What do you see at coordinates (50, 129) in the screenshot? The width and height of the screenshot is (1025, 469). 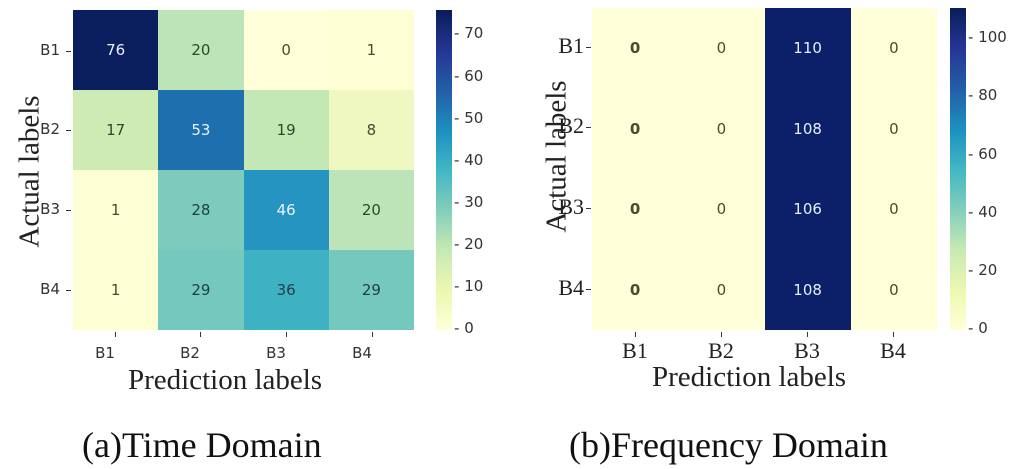 I see `left-row-label-b2: B2` at bounding box center [50, 129].